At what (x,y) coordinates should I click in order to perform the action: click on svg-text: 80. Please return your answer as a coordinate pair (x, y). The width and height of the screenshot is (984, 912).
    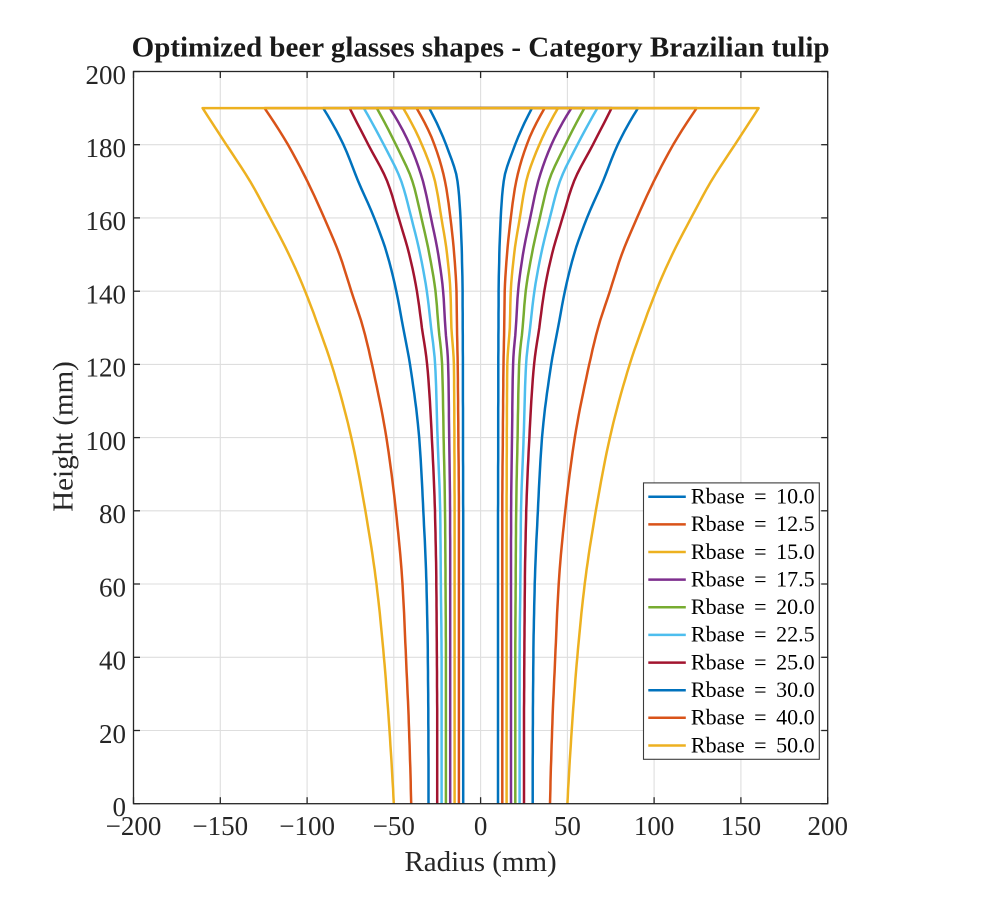
    Looking at the image, I should click on (112, 514).